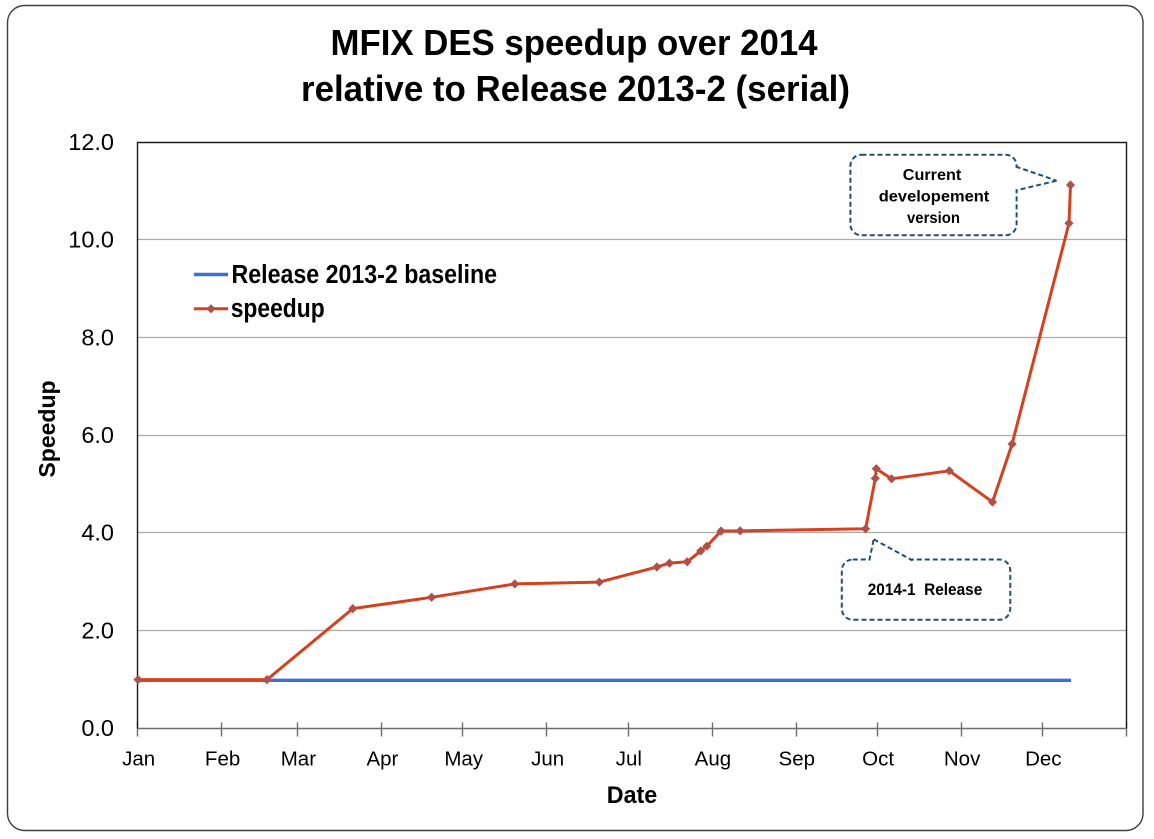 Image resolution: width=1154 pixels, height=839 pixels. What do you see at coordinates (97, 337) in the screenshot?
I see `svg-text: 8.0` at bounding box center [97, 337].